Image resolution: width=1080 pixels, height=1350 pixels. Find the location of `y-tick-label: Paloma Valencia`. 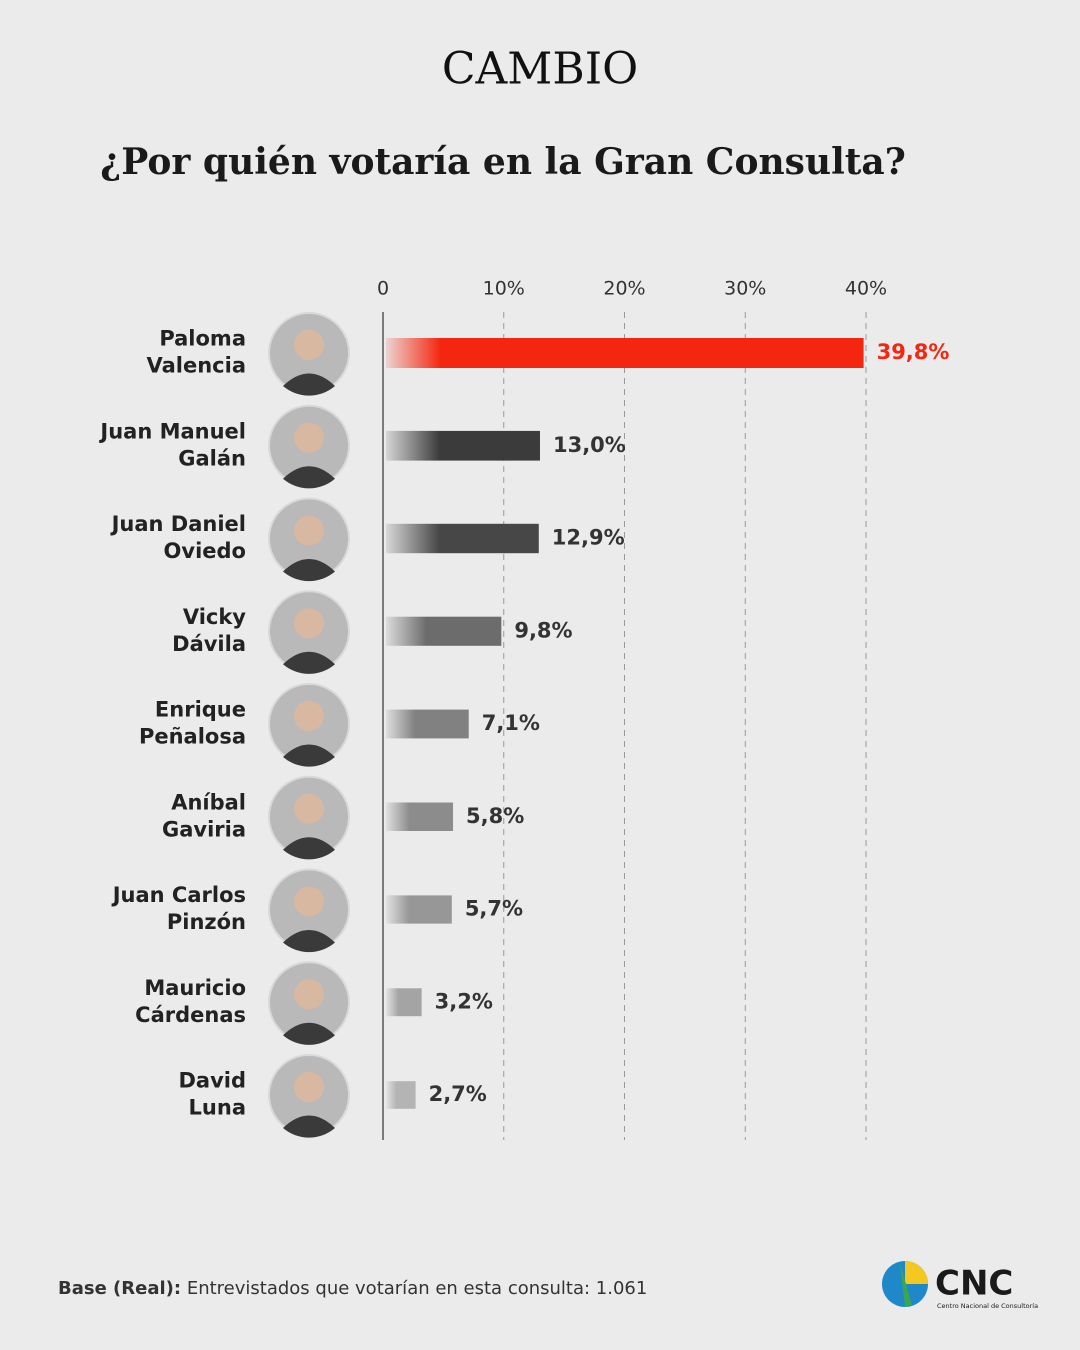

y-tick-label: Paloma Valencia is located at coordinates (196, 352).